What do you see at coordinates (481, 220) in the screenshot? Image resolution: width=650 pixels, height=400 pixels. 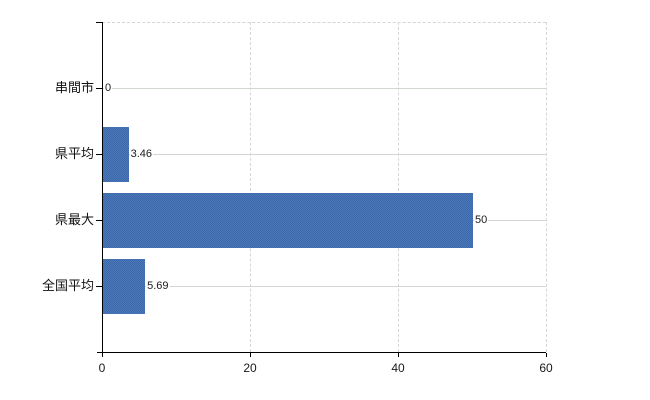 I see `value-label: 50` at bounding box center [481, 220].